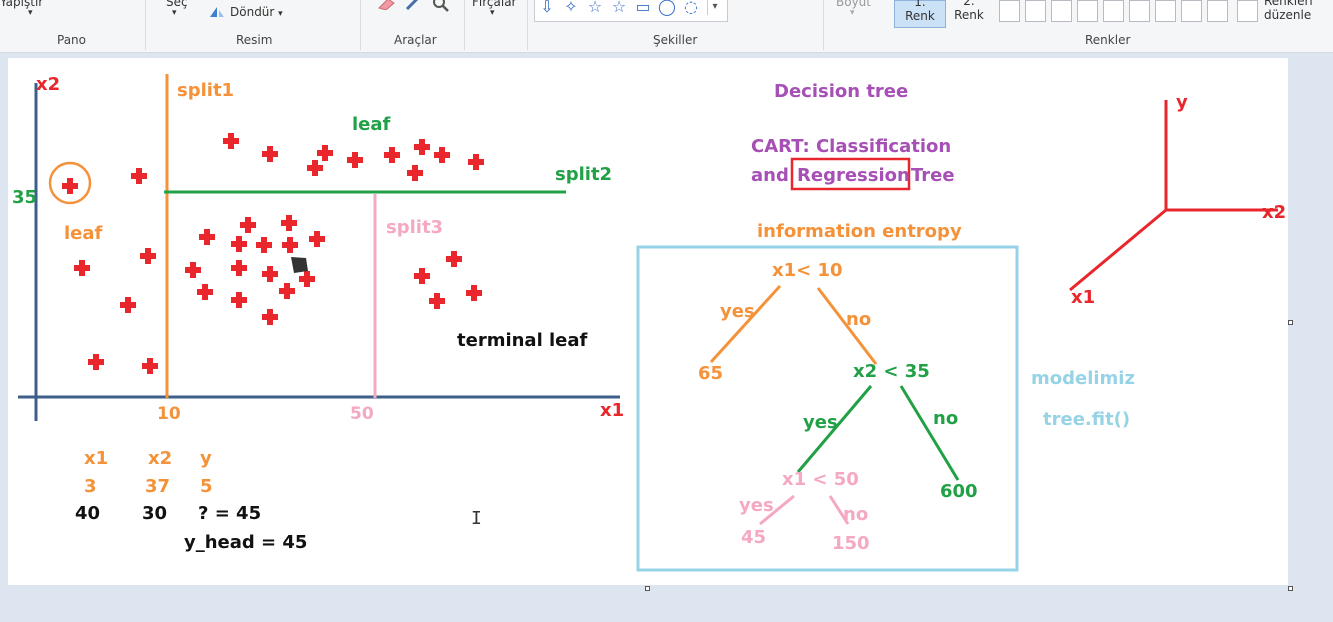 Image resolution: width=1333 pixels, height=622 pixels. What do you see at coordinates (154, 513) in the screenshot?
I see `table-cell: 30` at bounding box center [154, 513].